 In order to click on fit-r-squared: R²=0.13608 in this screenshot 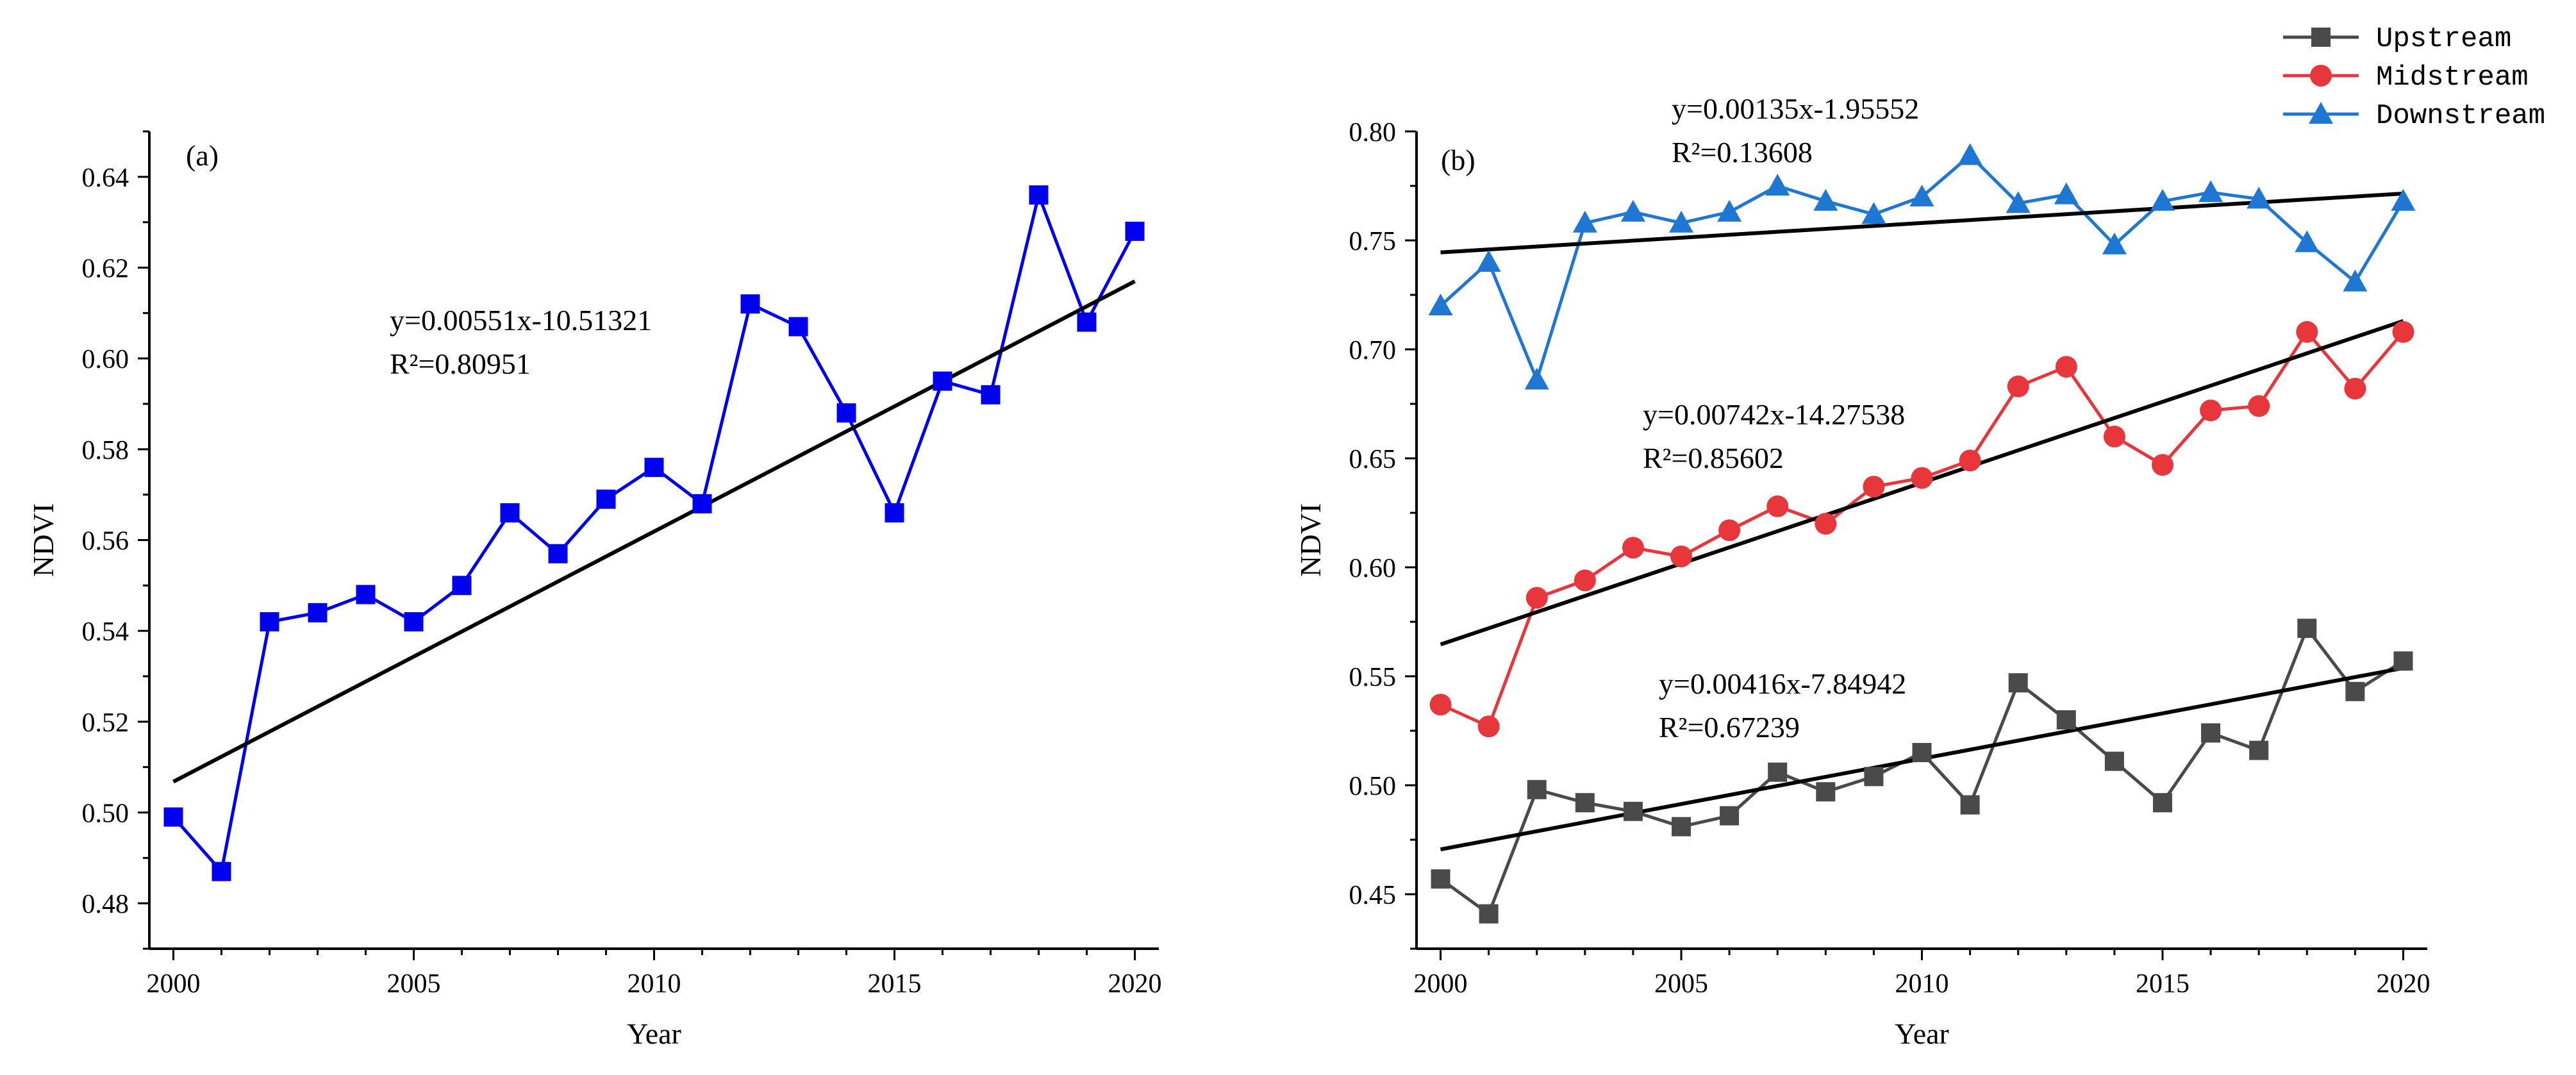, I will do `click(1742, 153)`.